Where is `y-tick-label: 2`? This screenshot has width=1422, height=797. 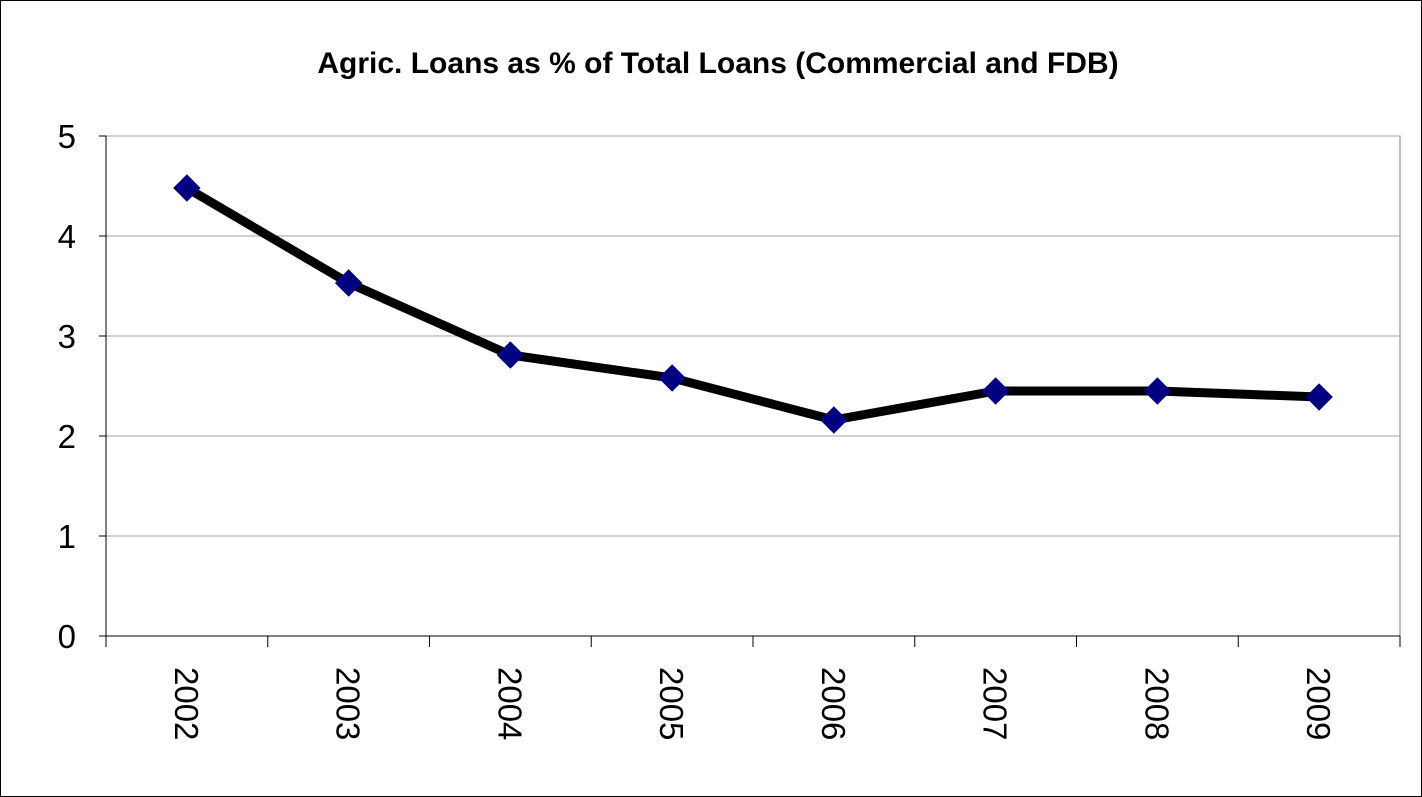 y-tick-label: 2 is located at coordinates (67, 436).